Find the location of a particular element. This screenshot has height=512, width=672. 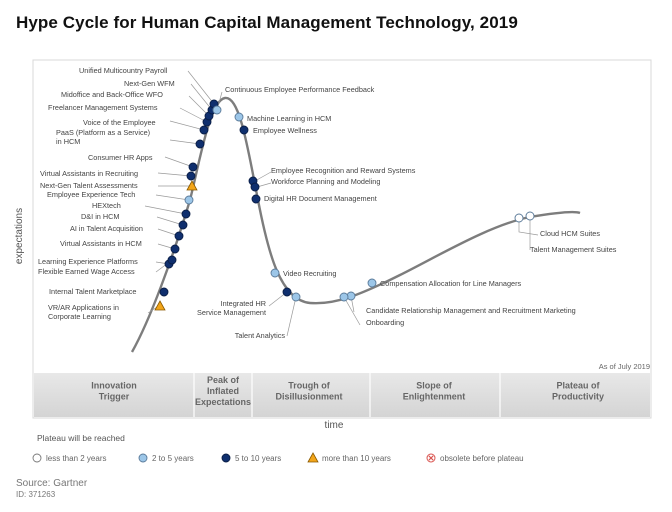

tech-label: Midoffice and Back-Office WFO is located at coordinates (112, 94).